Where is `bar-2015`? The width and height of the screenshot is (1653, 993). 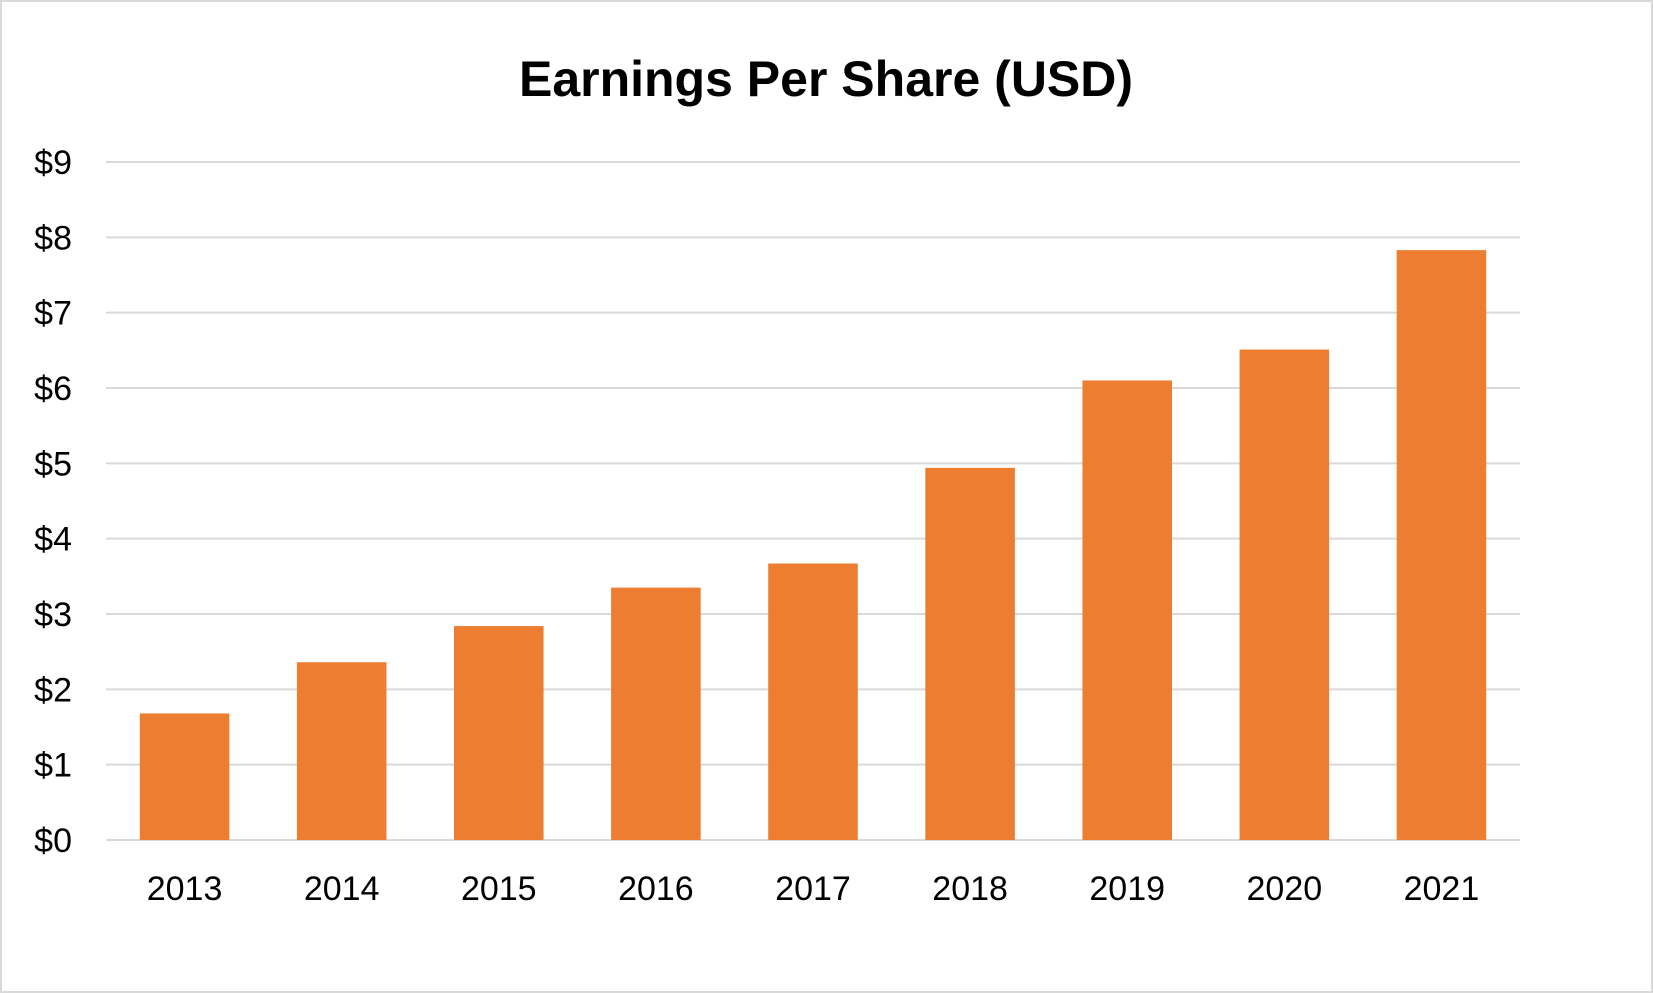
bar-2015 is located at coordinates (499, 733).